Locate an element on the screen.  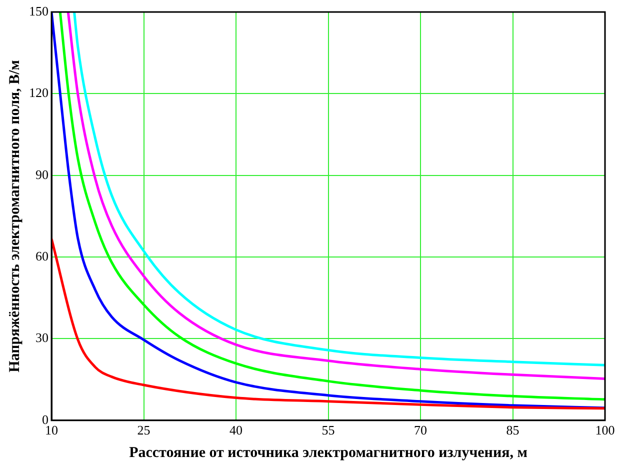
y-tick-label: 150 is located at coordinates (38, 10).